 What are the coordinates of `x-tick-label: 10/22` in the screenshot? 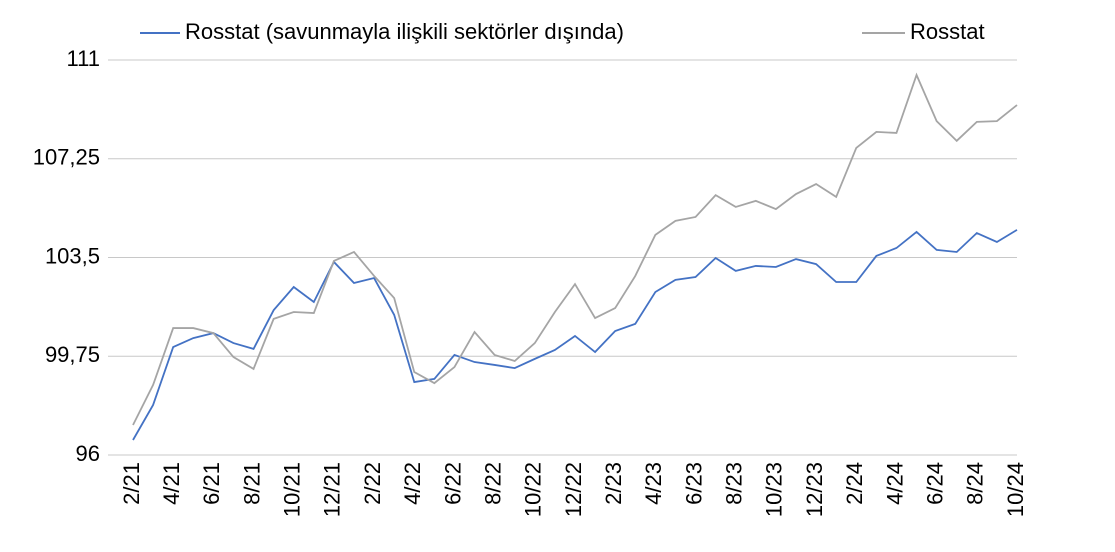 It's located at (533, 489).